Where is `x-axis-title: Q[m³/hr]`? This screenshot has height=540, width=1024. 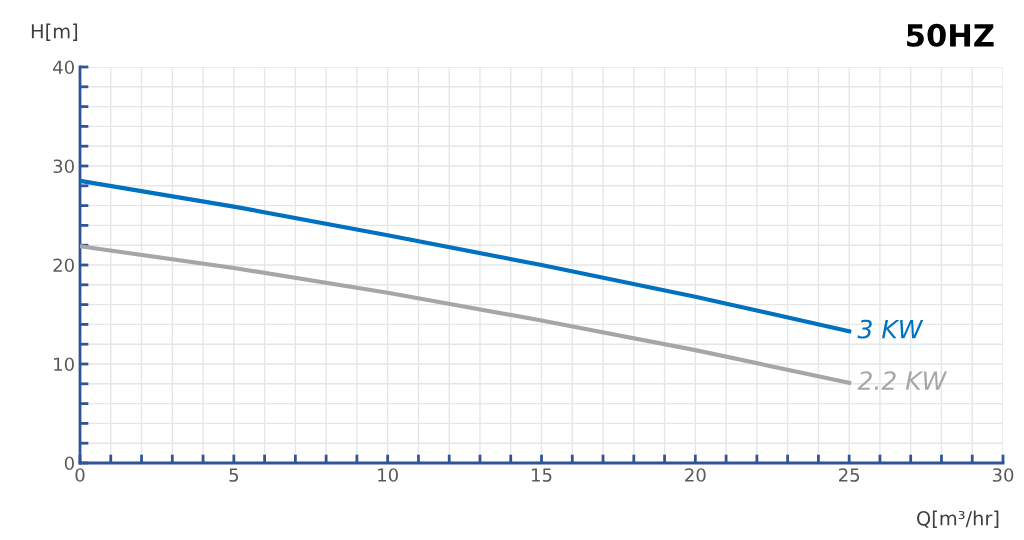
x-axis-title: Q[m³/hr] is located at coordinates (958, 519).